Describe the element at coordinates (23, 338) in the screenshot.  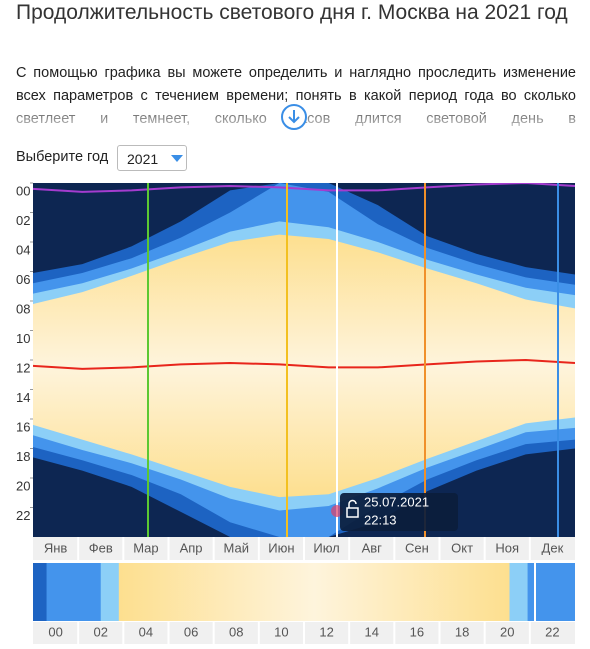
I see `y-tick-label: 10` at that location.